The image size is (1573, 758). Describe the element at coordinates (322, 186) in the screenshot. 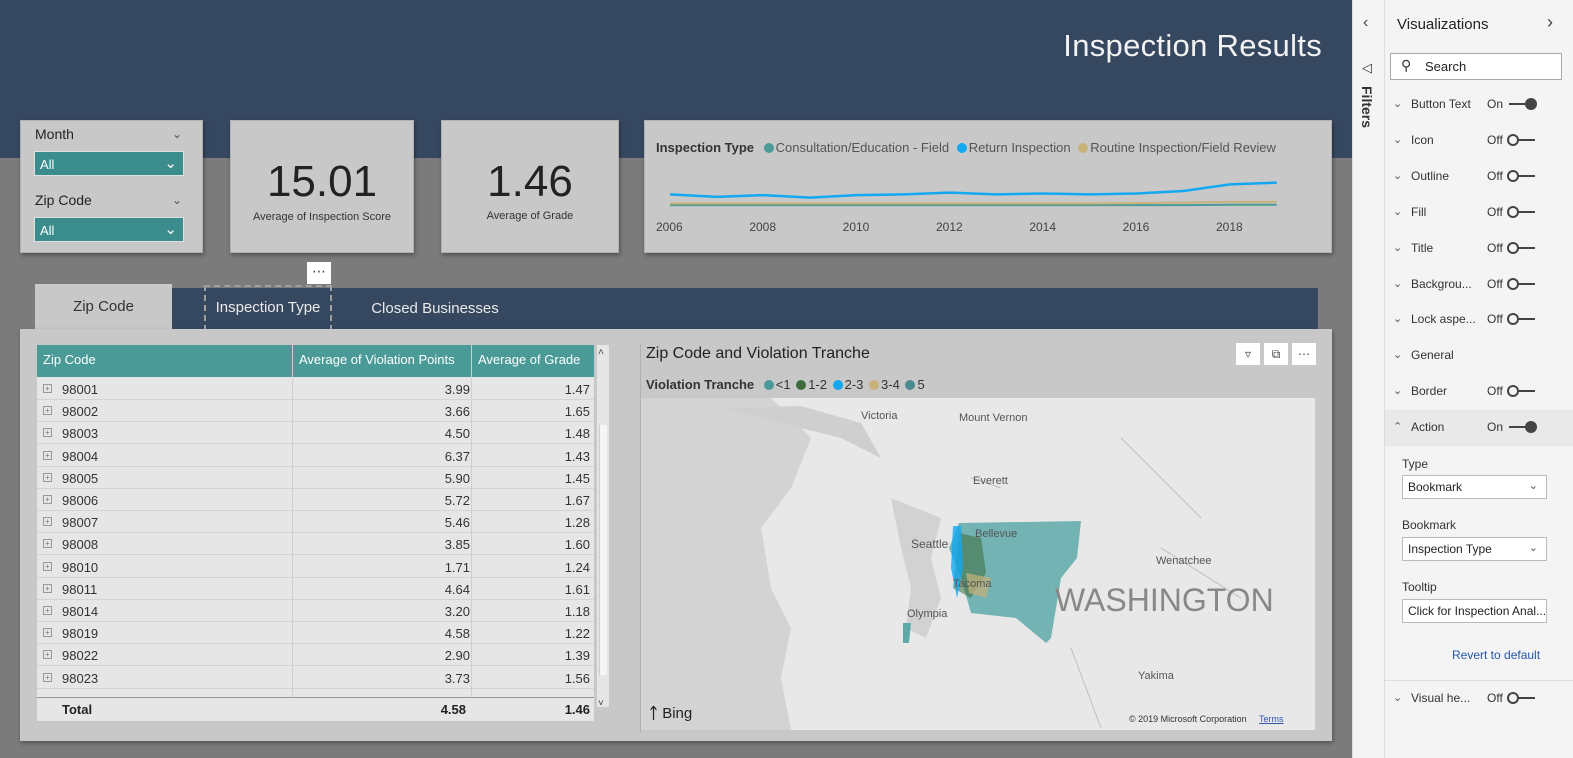

I see `kpi-card-inspection-score: 15.01 Average of Inspection Score` at that location.